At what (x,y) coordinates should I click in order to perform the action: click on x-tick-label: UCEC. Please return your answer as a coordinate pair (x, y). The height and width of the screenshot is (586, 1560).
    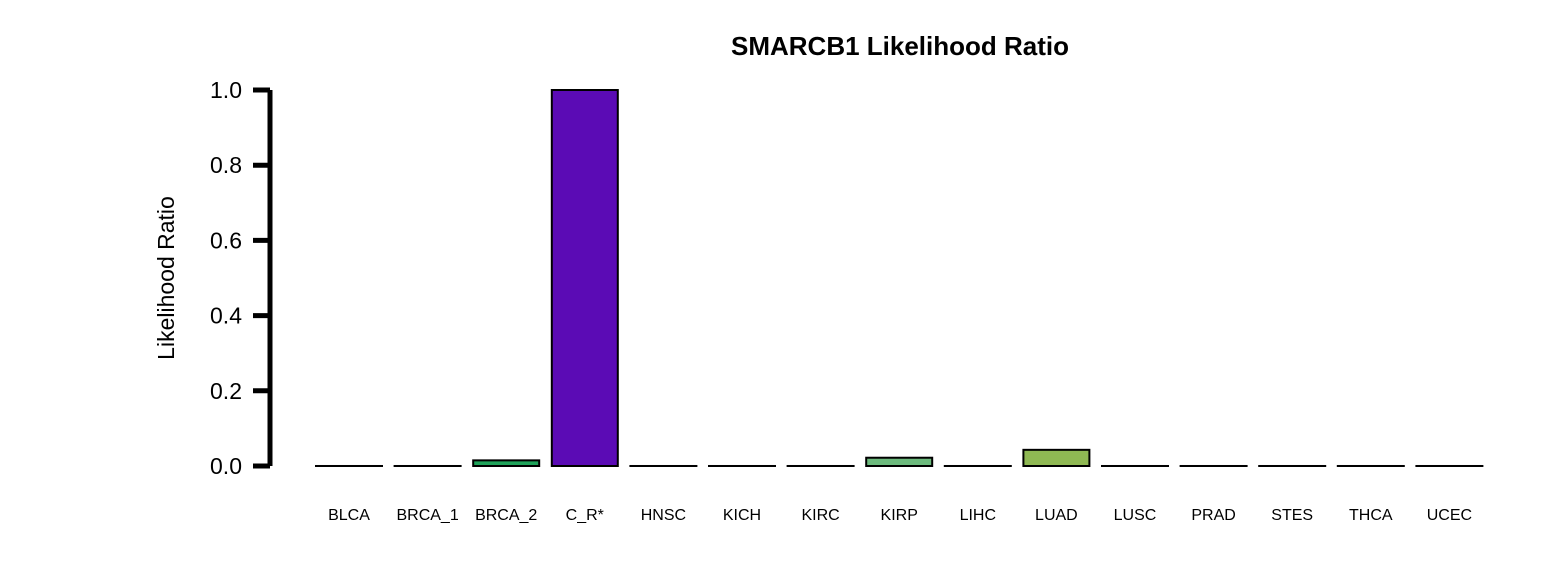
    Looking at the image, I should click on (1449, 515).